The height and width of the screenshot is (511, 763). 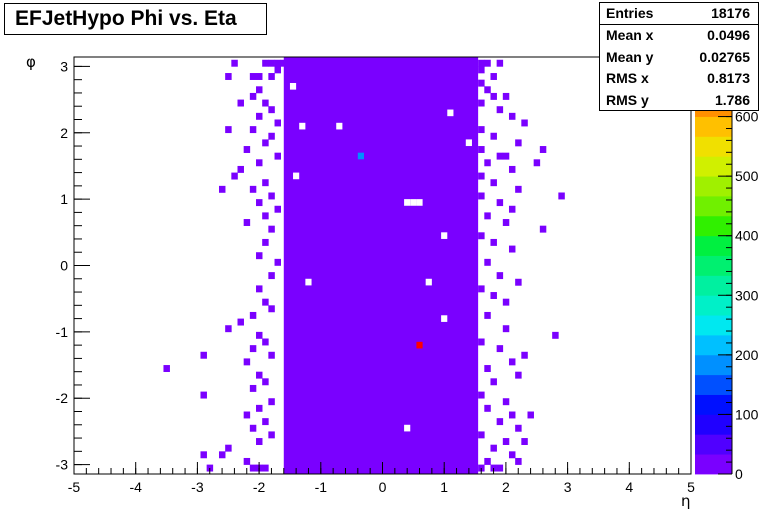 What do you see at coordinates (383, 487) in the screenshot?
I see `x-tick-label: 0` at bounding box center [383, 487].